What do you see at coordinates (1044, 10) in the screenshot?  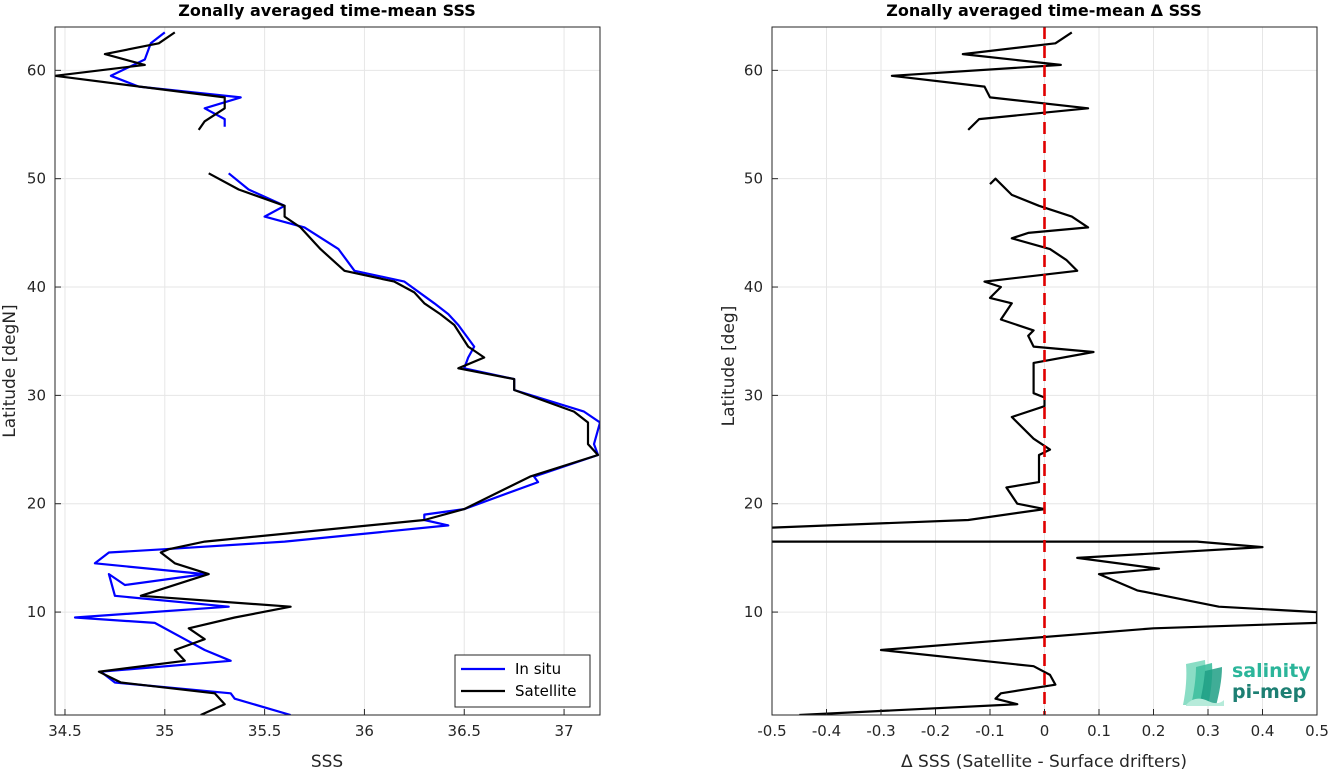 I see `right-title: Zonally averaged time-mean Δ SSS` at bounding box center [1044, 10].